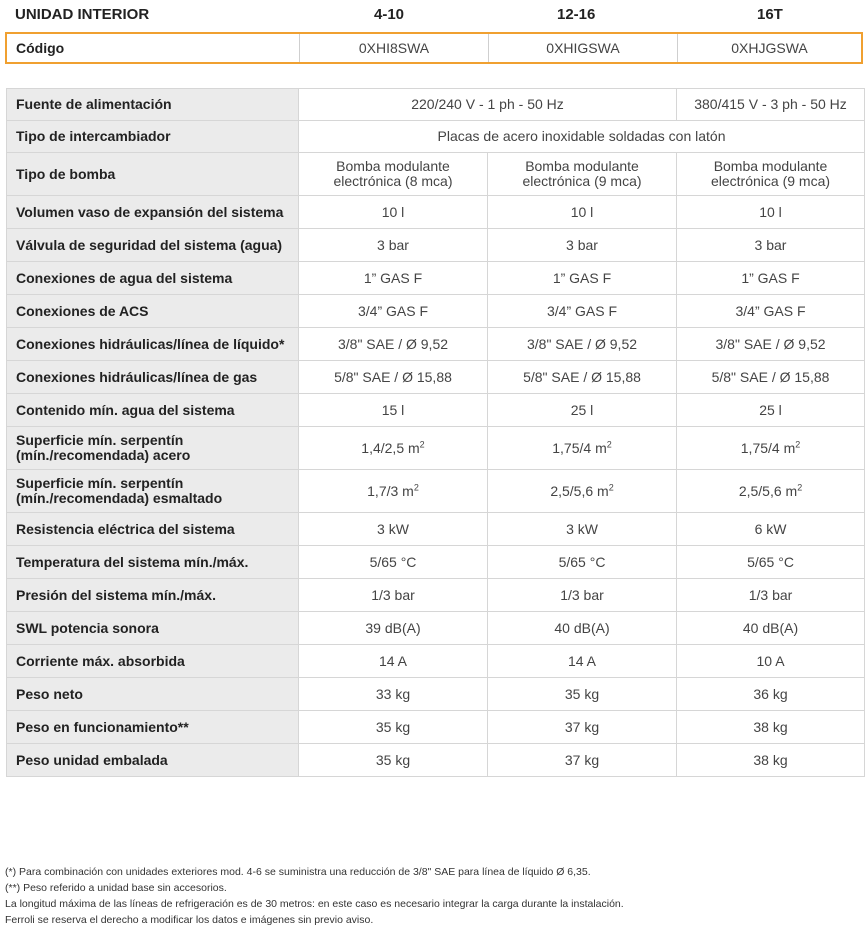  Describe the element at coordinates (103, 455) in the screenshot. I see `spec-label-line: (mín./recomendada) acero` at that location.